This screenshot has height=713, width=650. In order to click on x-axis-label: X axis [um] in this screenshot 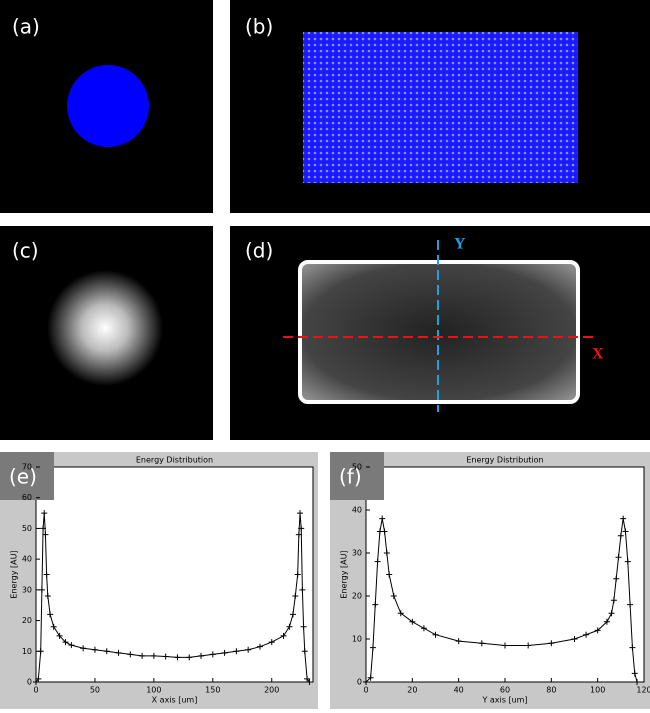, I will do `click(175, 700)`.